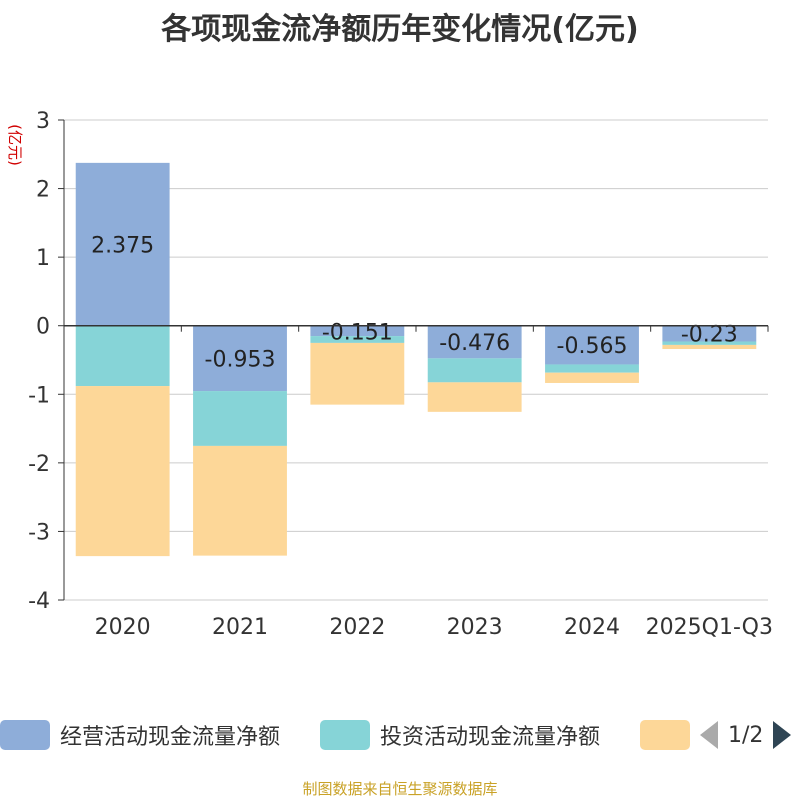 This screenshot has width=800, height=800. Describe the element at coordinates (709, 627) in the screenshot. I see `x-tick-label: 2025Q1-Q3` at that location.